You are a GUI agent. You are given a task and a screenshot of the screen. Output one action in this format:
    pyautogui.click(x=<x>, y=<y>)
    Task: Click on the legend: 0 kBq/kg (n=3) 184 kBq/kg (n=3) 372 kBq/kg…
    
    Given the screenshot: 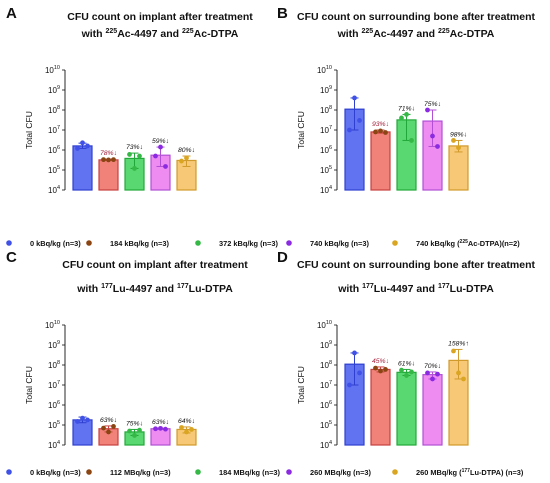 What is the action you would take?
    pyautogui.click(x=263, y=243)
    